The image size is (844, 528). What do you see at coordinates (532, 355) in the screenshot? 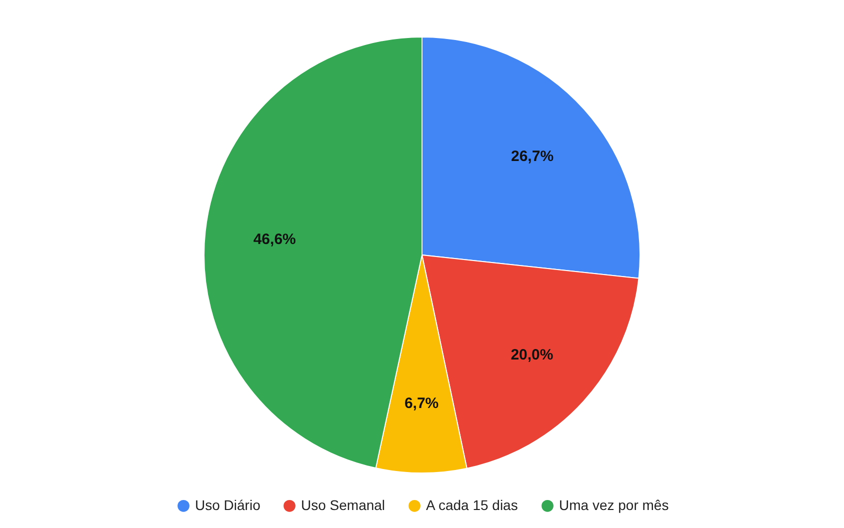
I see `data-label: 20,0%` at bounding box center [532, 355].